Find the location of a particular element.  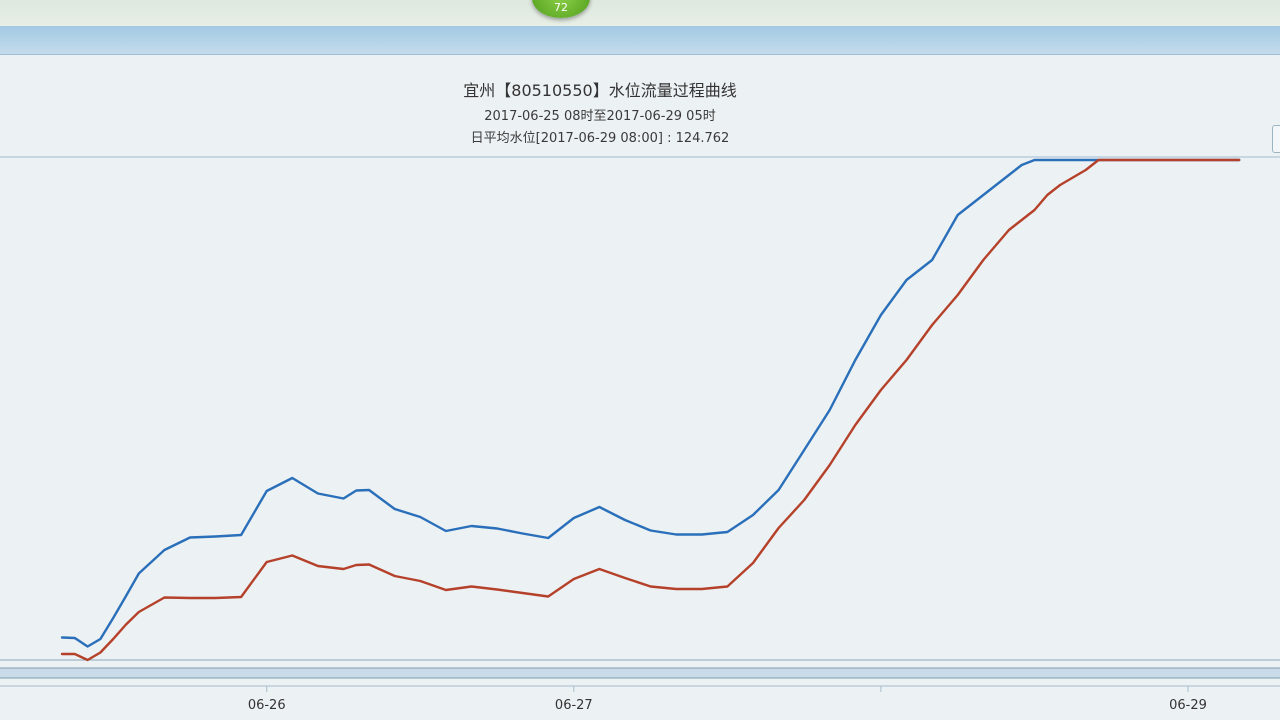

chart-title: 宜州【80510550】水位流量过程曲线 is located at coordinates (600, 90).